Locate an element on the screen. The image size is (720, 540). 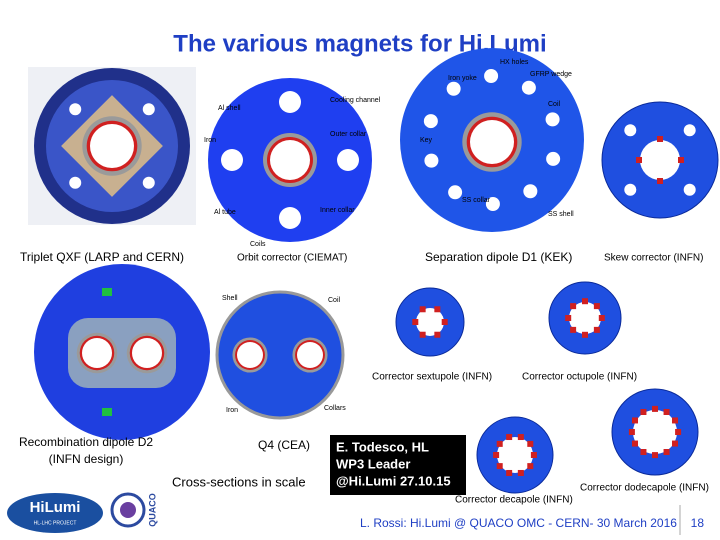
hilumi-logo is located at coordinates (55, 513).